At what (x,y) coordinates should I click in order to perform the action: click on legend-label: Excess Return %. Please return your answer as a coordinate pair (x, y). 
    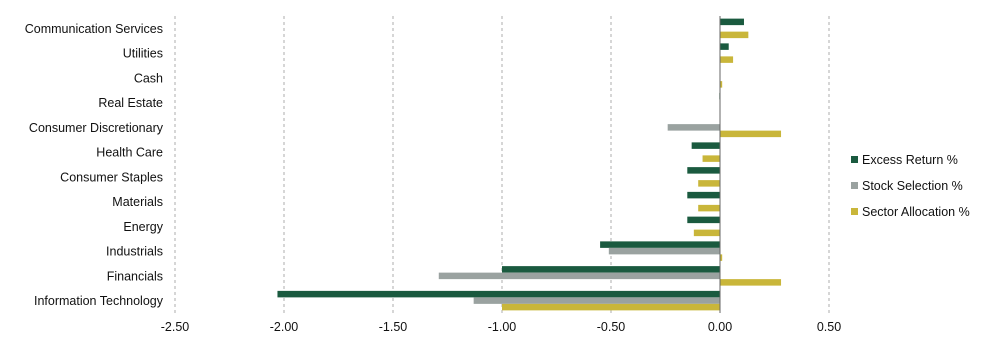
    Looking at the image, I should click on (910, 160).